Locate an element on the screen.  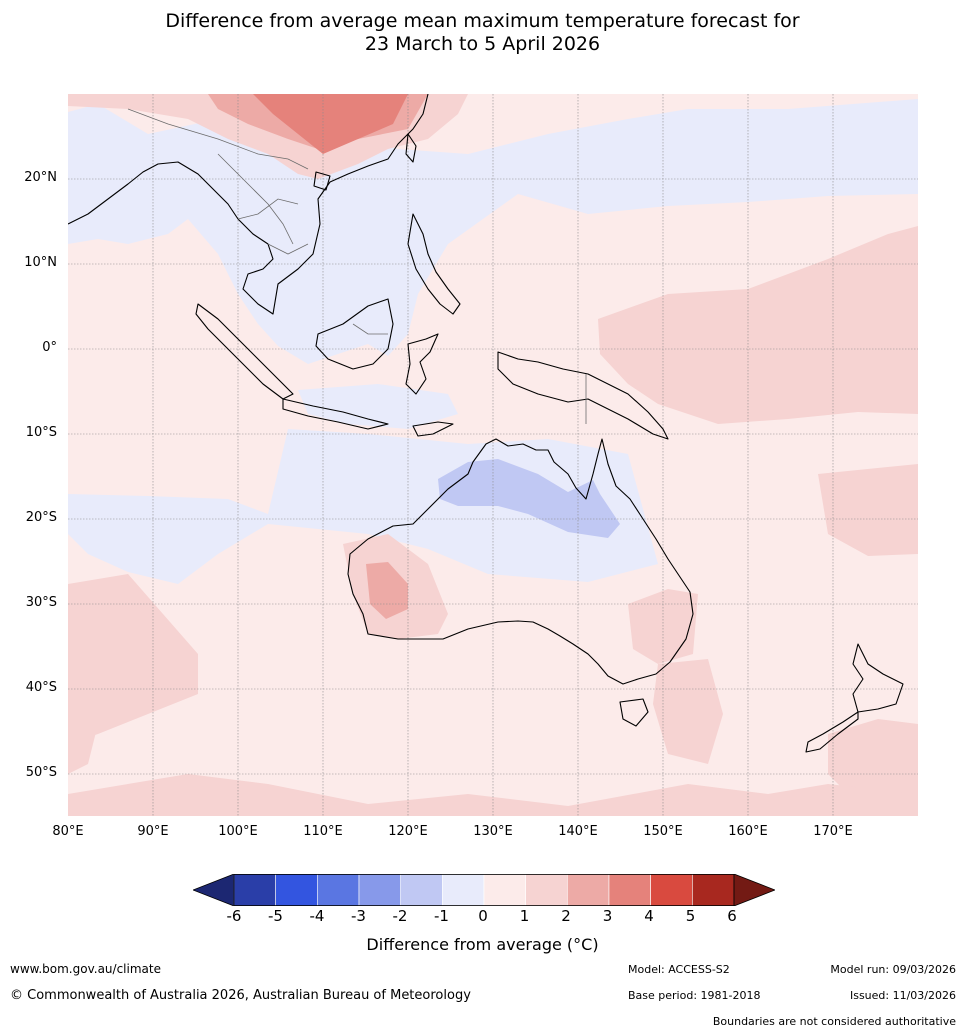
coast-new-zealand-south is located at coordinates (832, 732).